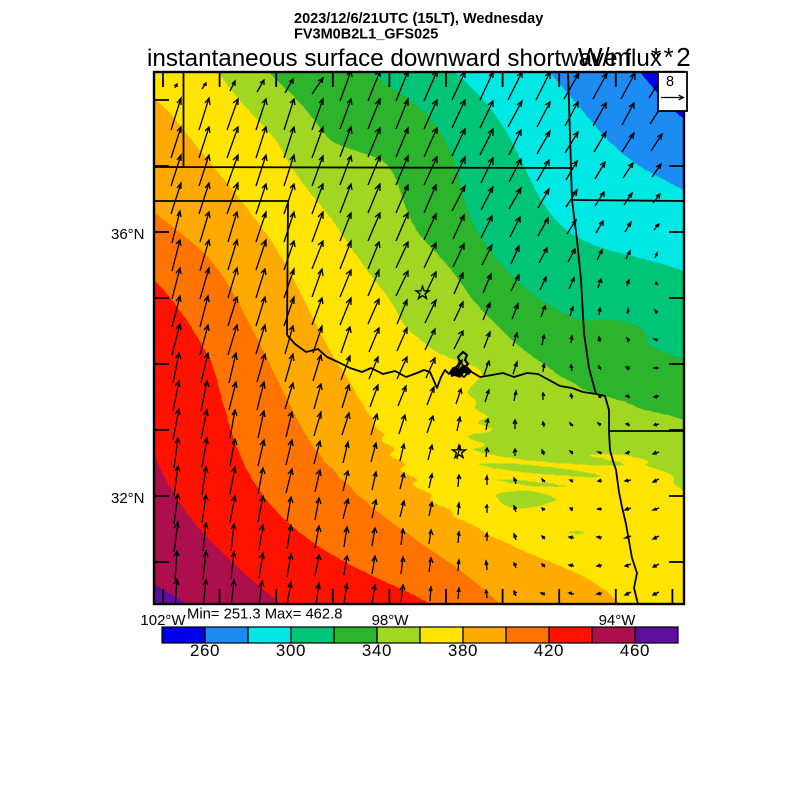 Image resolution: width=800 pixels, height=800 pixels. I want to click on svg-text: 460, so click(635, 650).